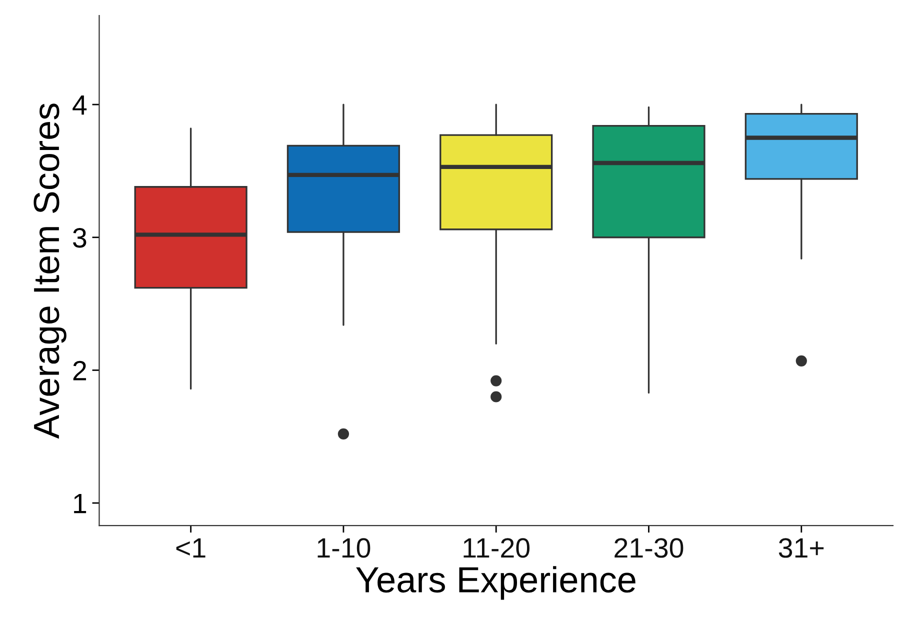  I want to click on x-tick-label: 11-20, so click(497, 548).